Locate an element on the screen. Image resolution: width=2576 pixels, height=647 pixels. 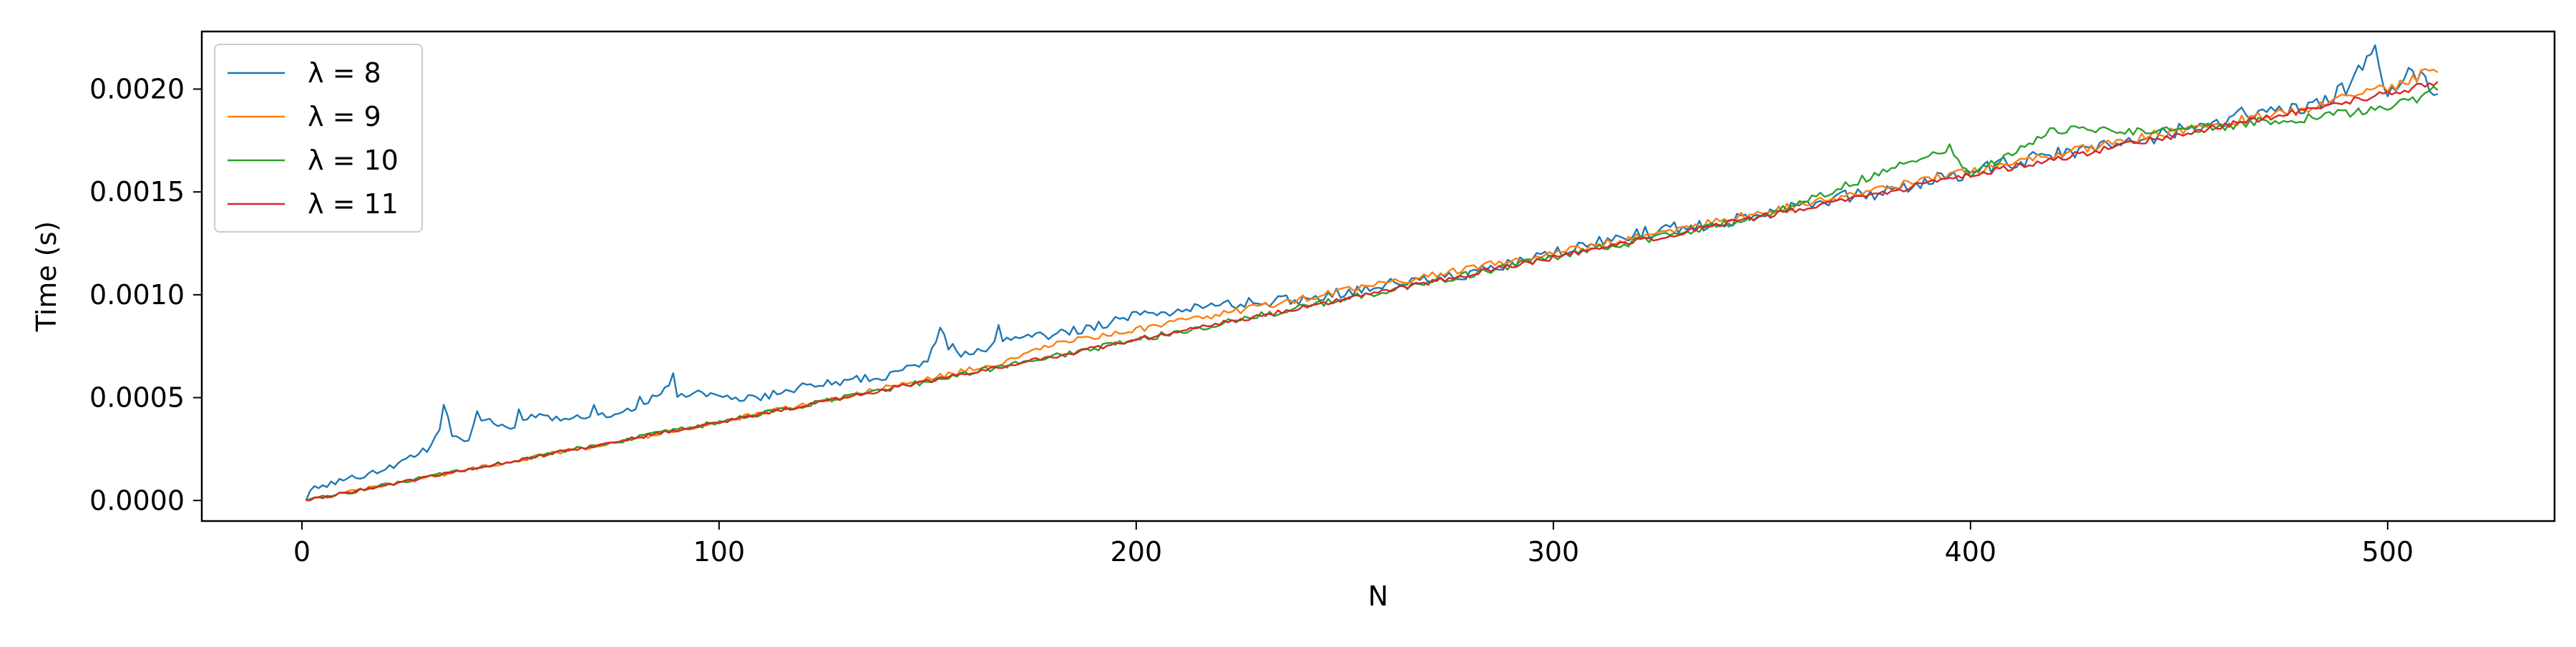
y-axis-label: Time (s) is located at coordinates (46, 277).